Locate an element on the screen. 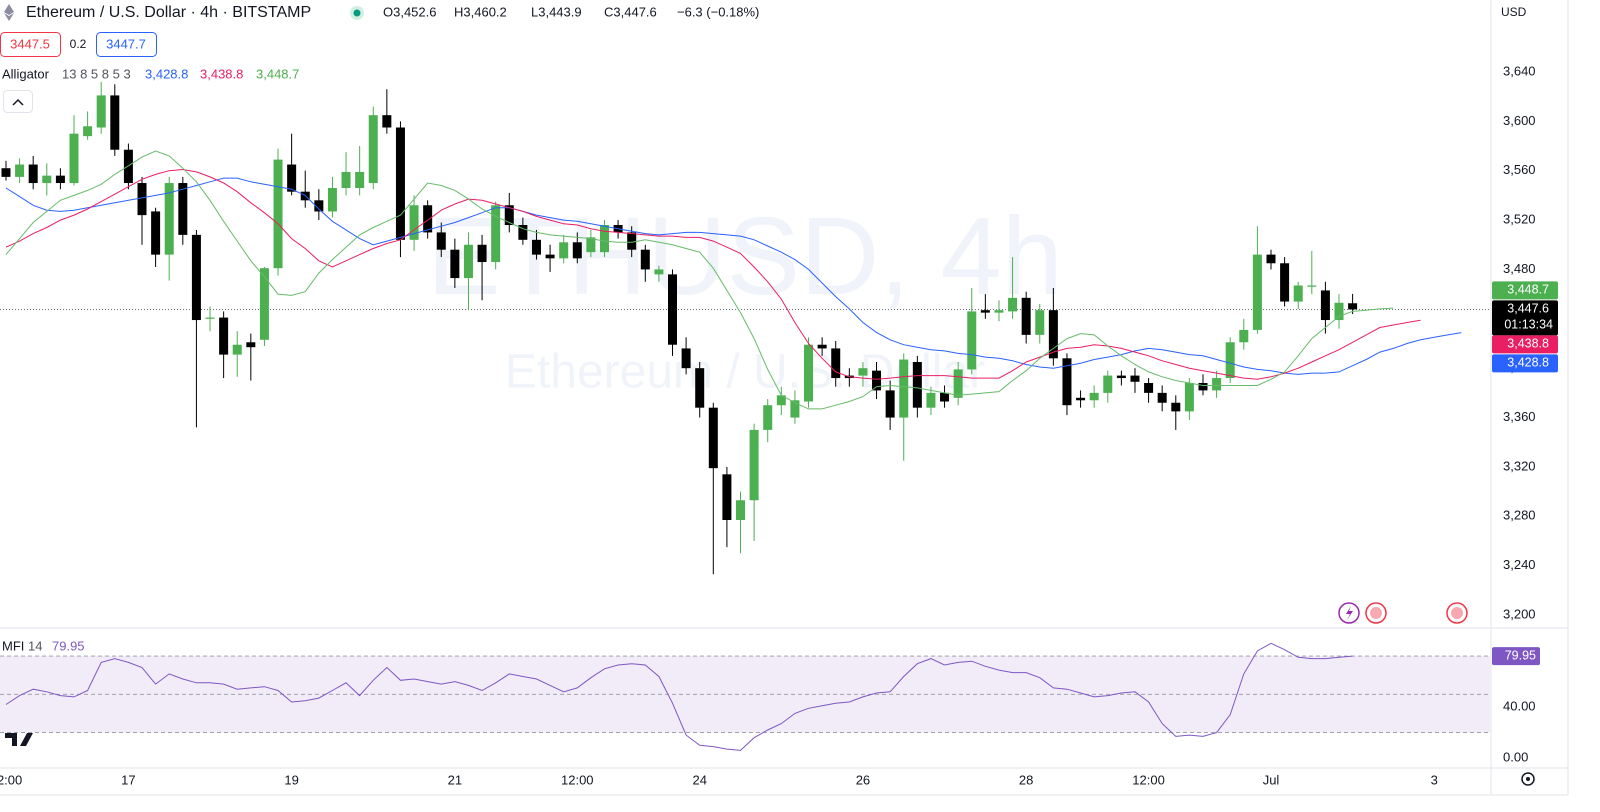 This screenshot has height=812, width=1600. y-tick-label: 3,200 is located at coordinates (1519, 613).